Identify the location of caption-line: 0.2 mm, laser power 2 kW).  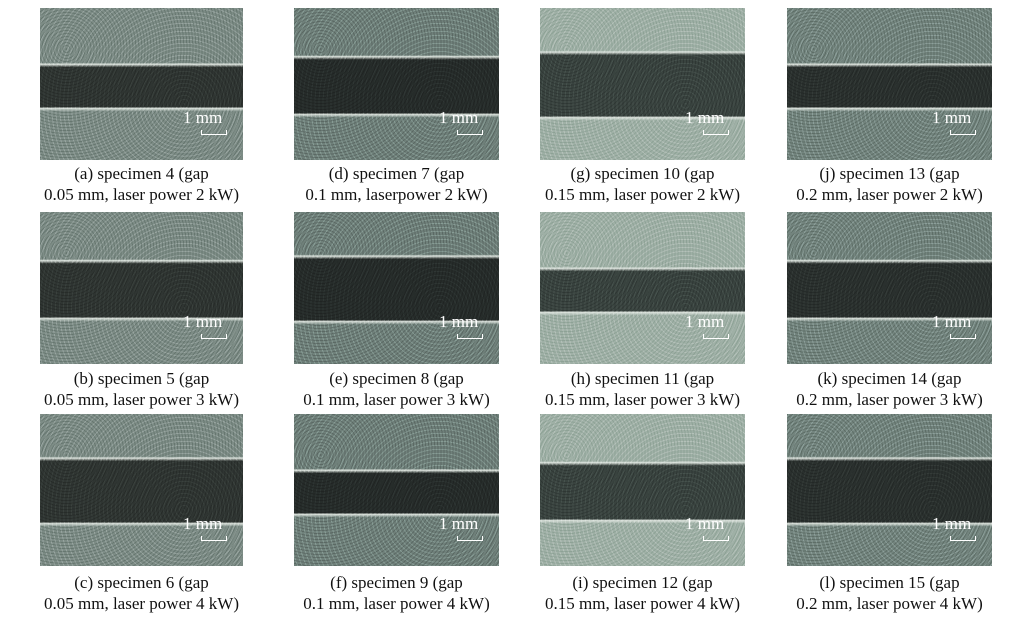
(889, 194).